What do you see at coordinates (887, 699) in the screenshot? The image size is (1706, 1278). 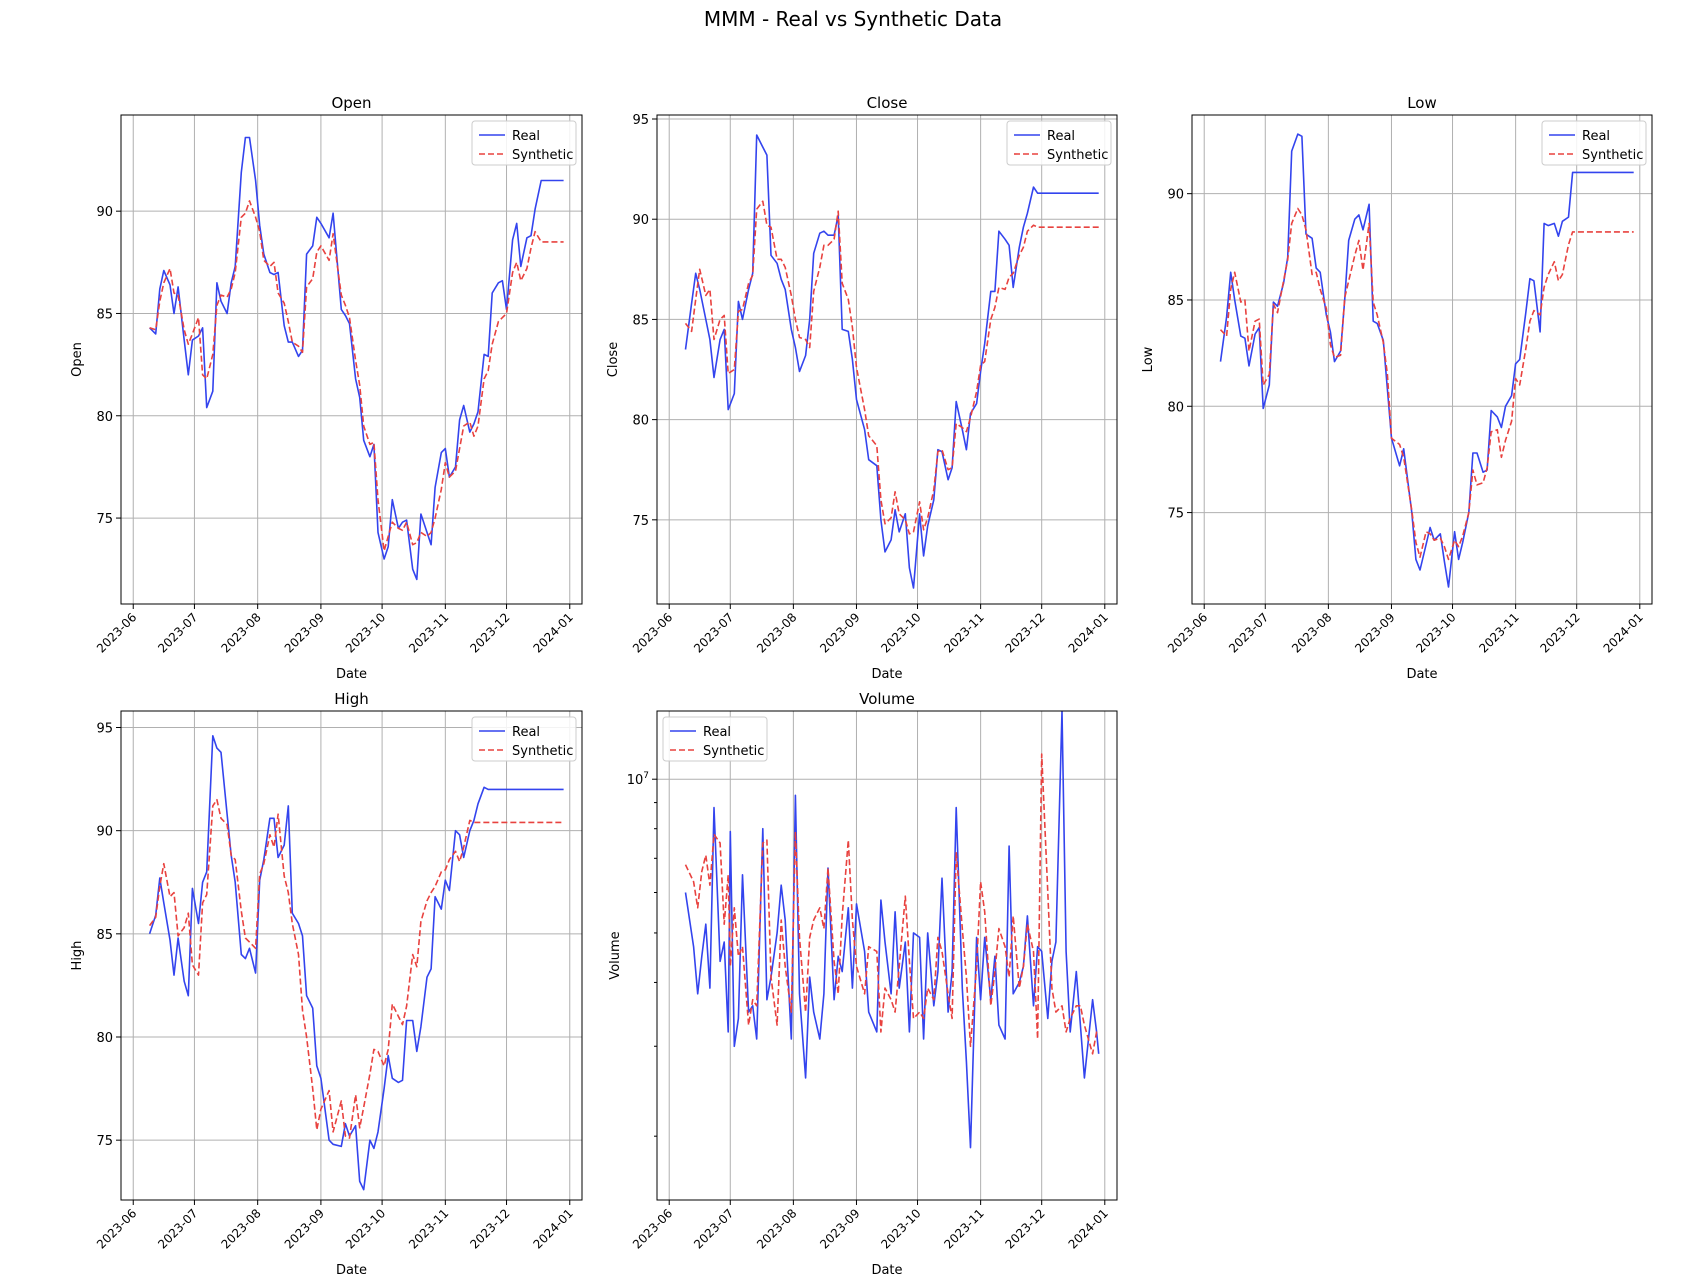 I see `subplot-title: Volume` at bounding box center [887, 699].